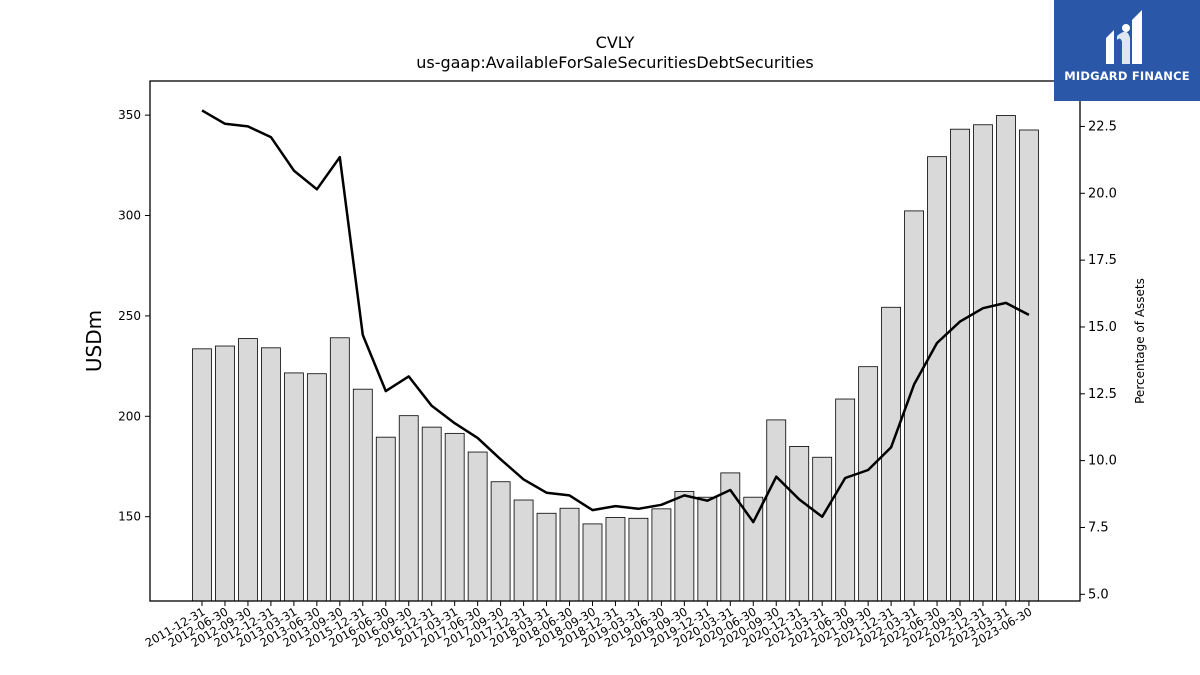 The image size is (1200, 675). Describe the element at coordinates (129, 216) in the screenshot. I see `y-tick-label: 300` at that location.